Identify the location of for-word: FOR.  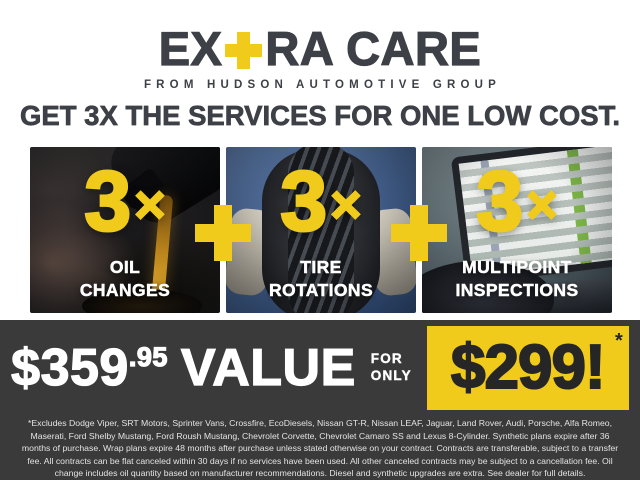
(386, 359).